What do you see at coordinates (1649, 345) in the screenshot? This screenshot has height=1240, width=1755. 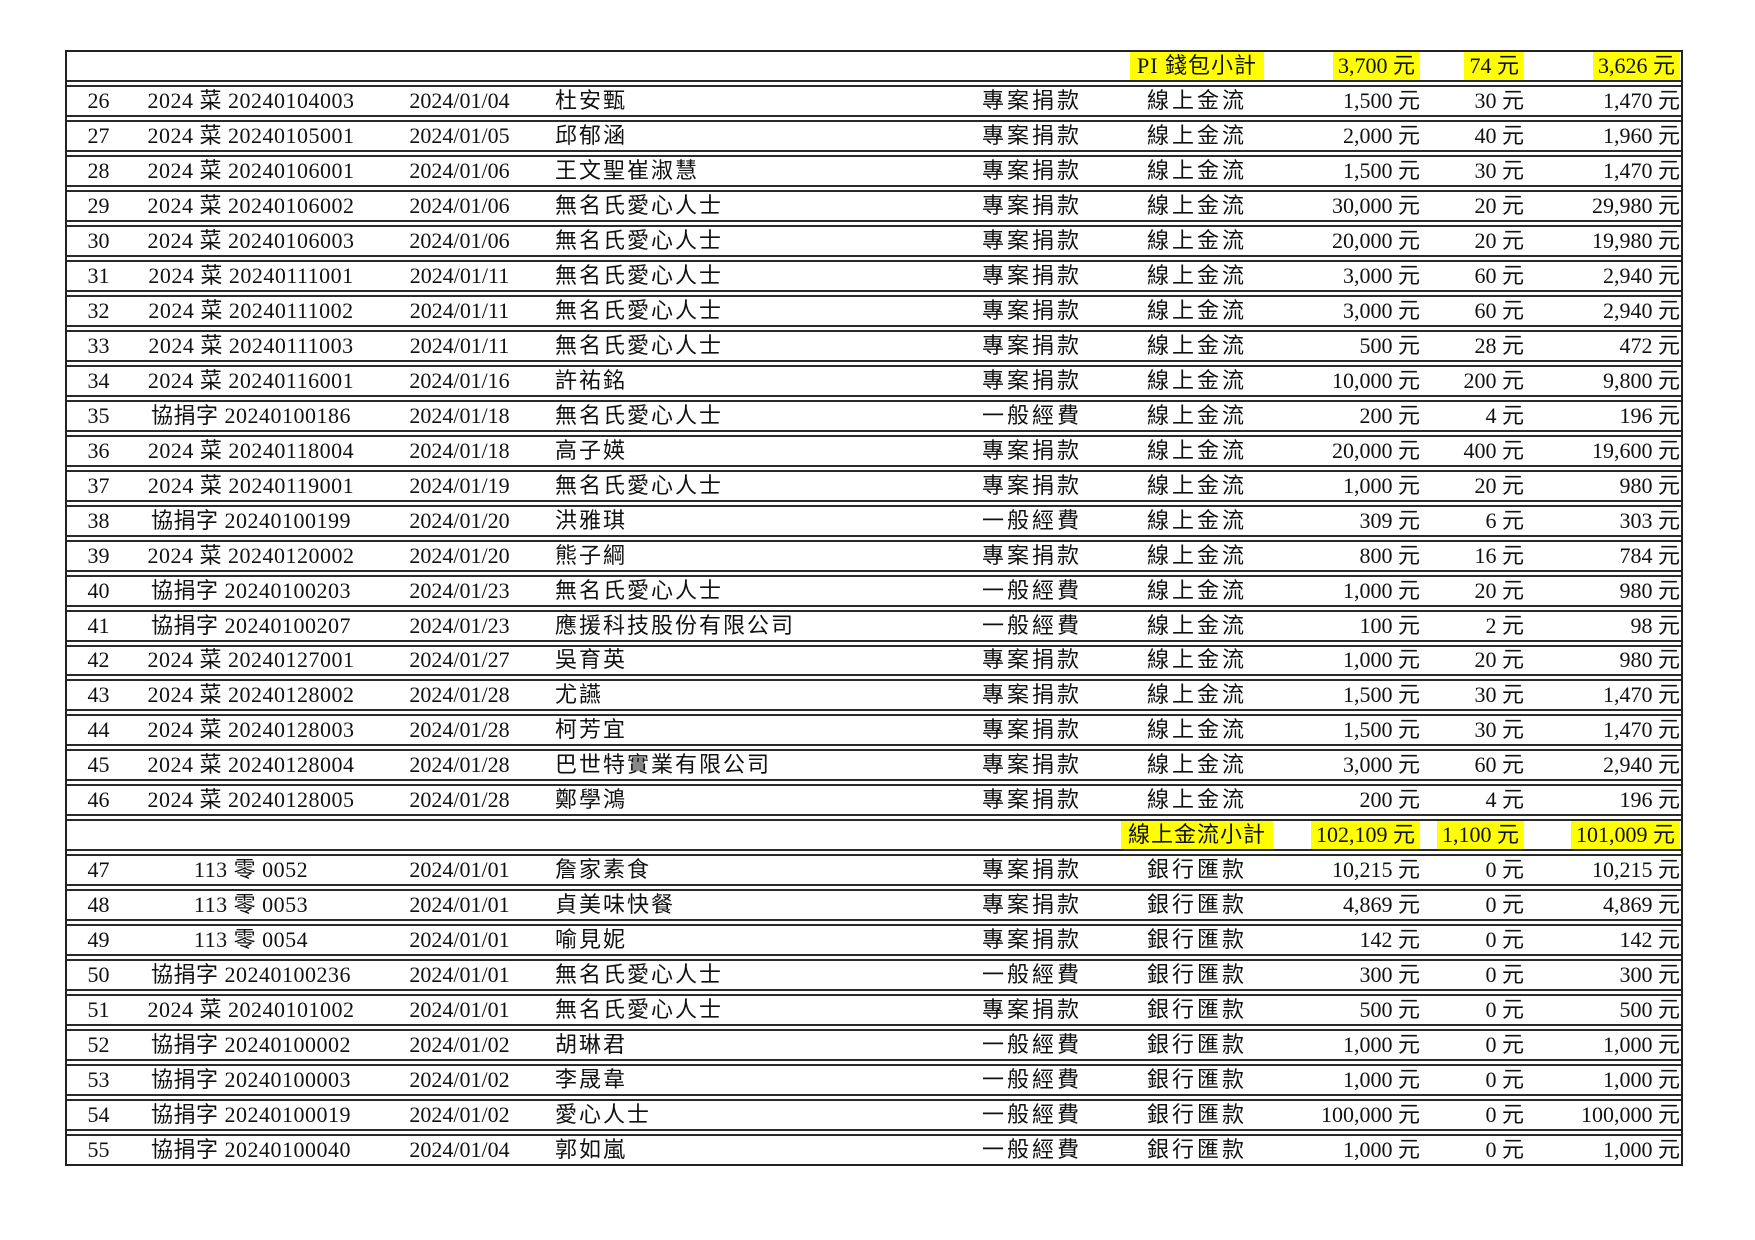 I see `cell-net: 472 元` at bounding box center [1649, 345].